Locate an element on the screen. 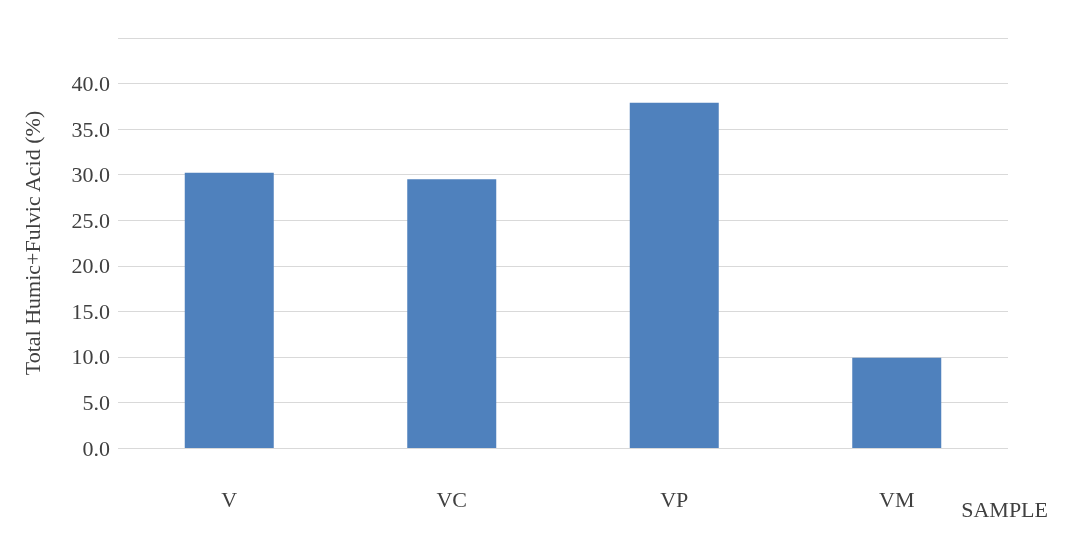 This screenshot has width=1081, height=538. y-axis-title: Total Humic+Fulvic Acid (%) is located at coordinates (32, 243).